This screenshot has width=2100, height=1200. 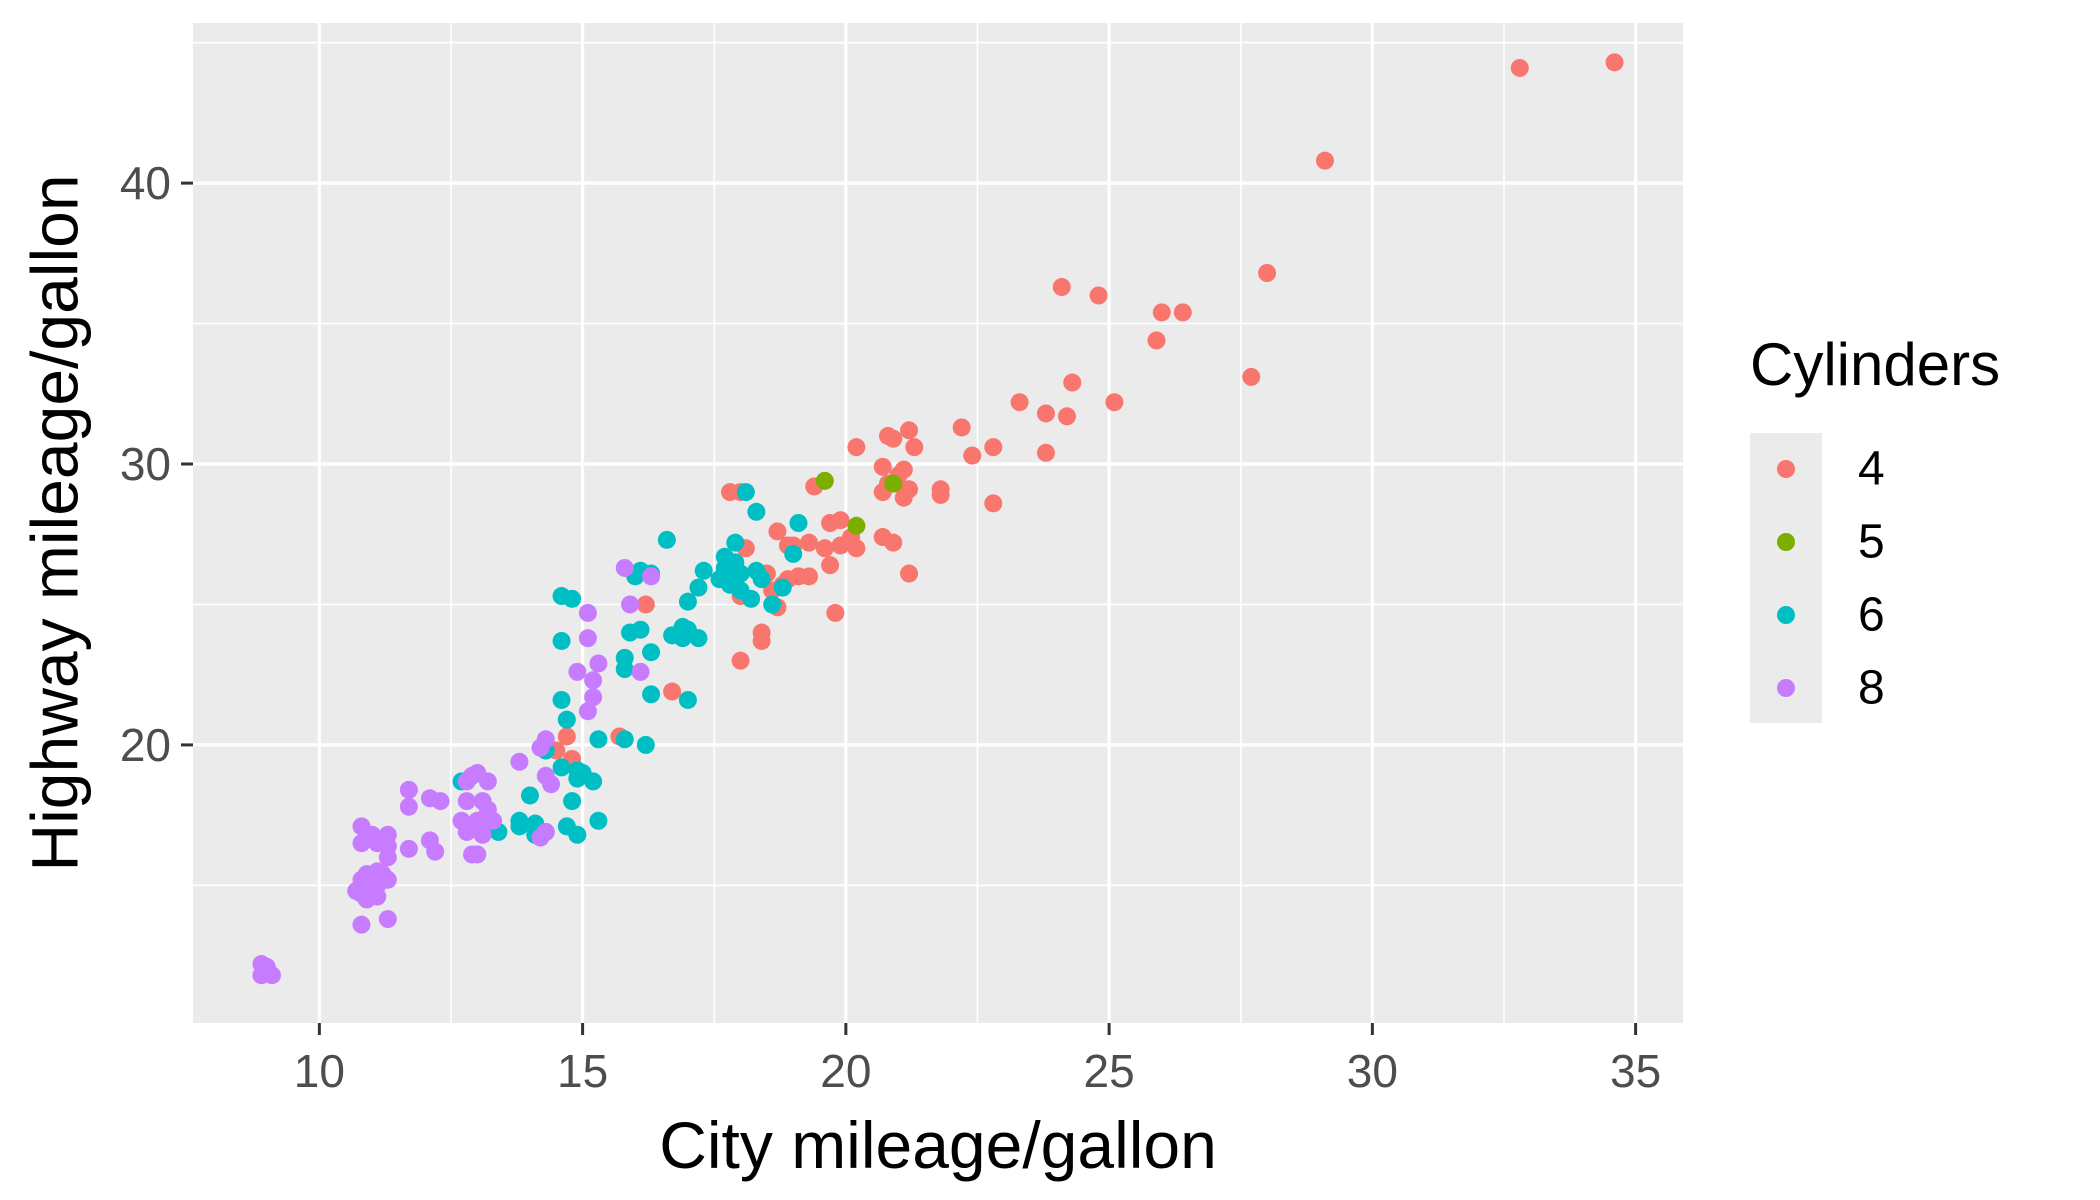 I want to click on x-axis-title: City mileage/gallon, so click(x=938, y=1145).